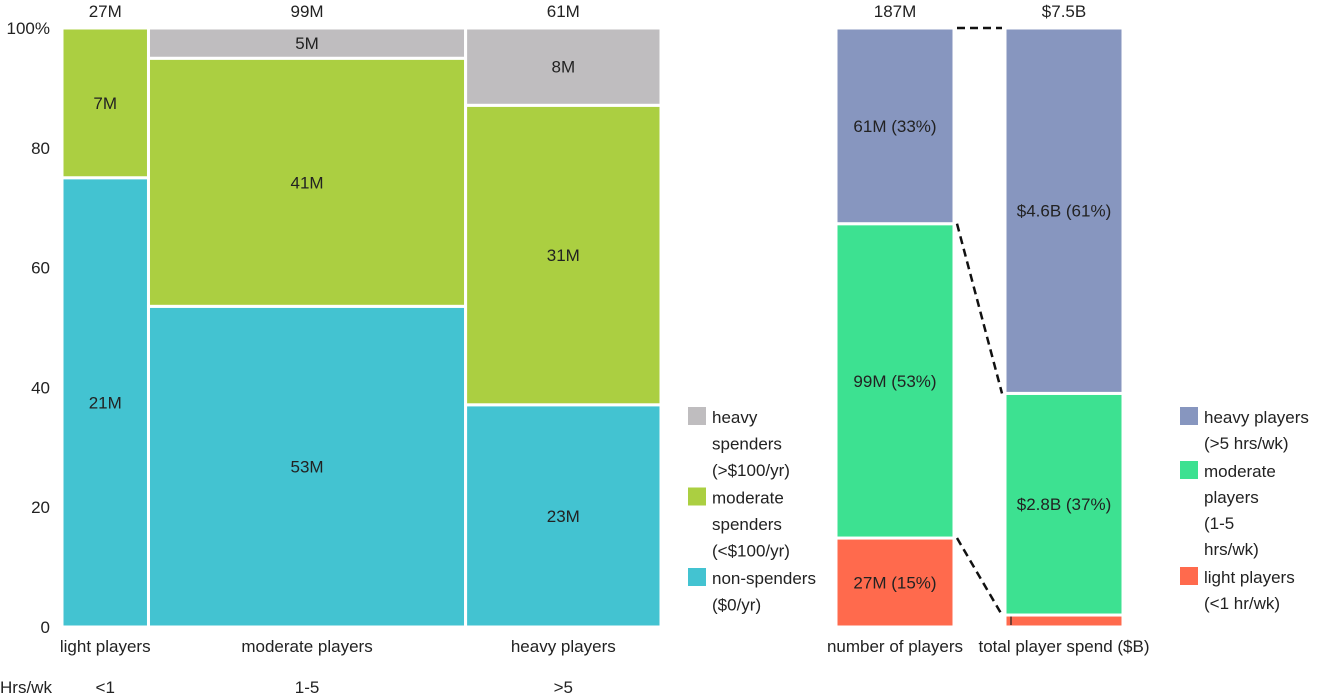  Describe the element at coordinates (1219, 523) in the screenshot. I see `legend-label: (1-5` at that location.